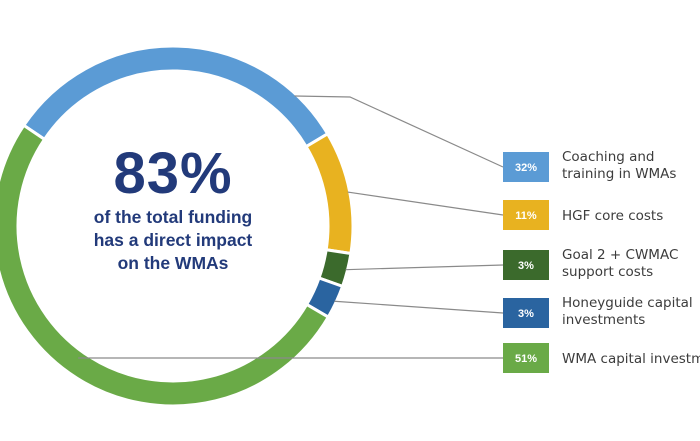  I want to click on legend-badge-box-hgf-core-costs, so click(526, 215).